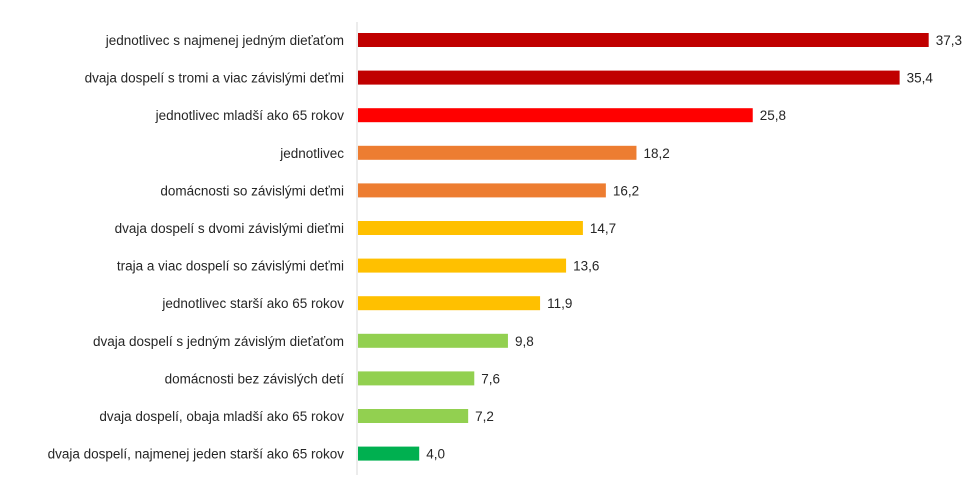 Image resolution: width=969 pixels, height=495 pixels. I want to click on category-label: jednotlivec starší ako 65 rokov, so click(252, 303).